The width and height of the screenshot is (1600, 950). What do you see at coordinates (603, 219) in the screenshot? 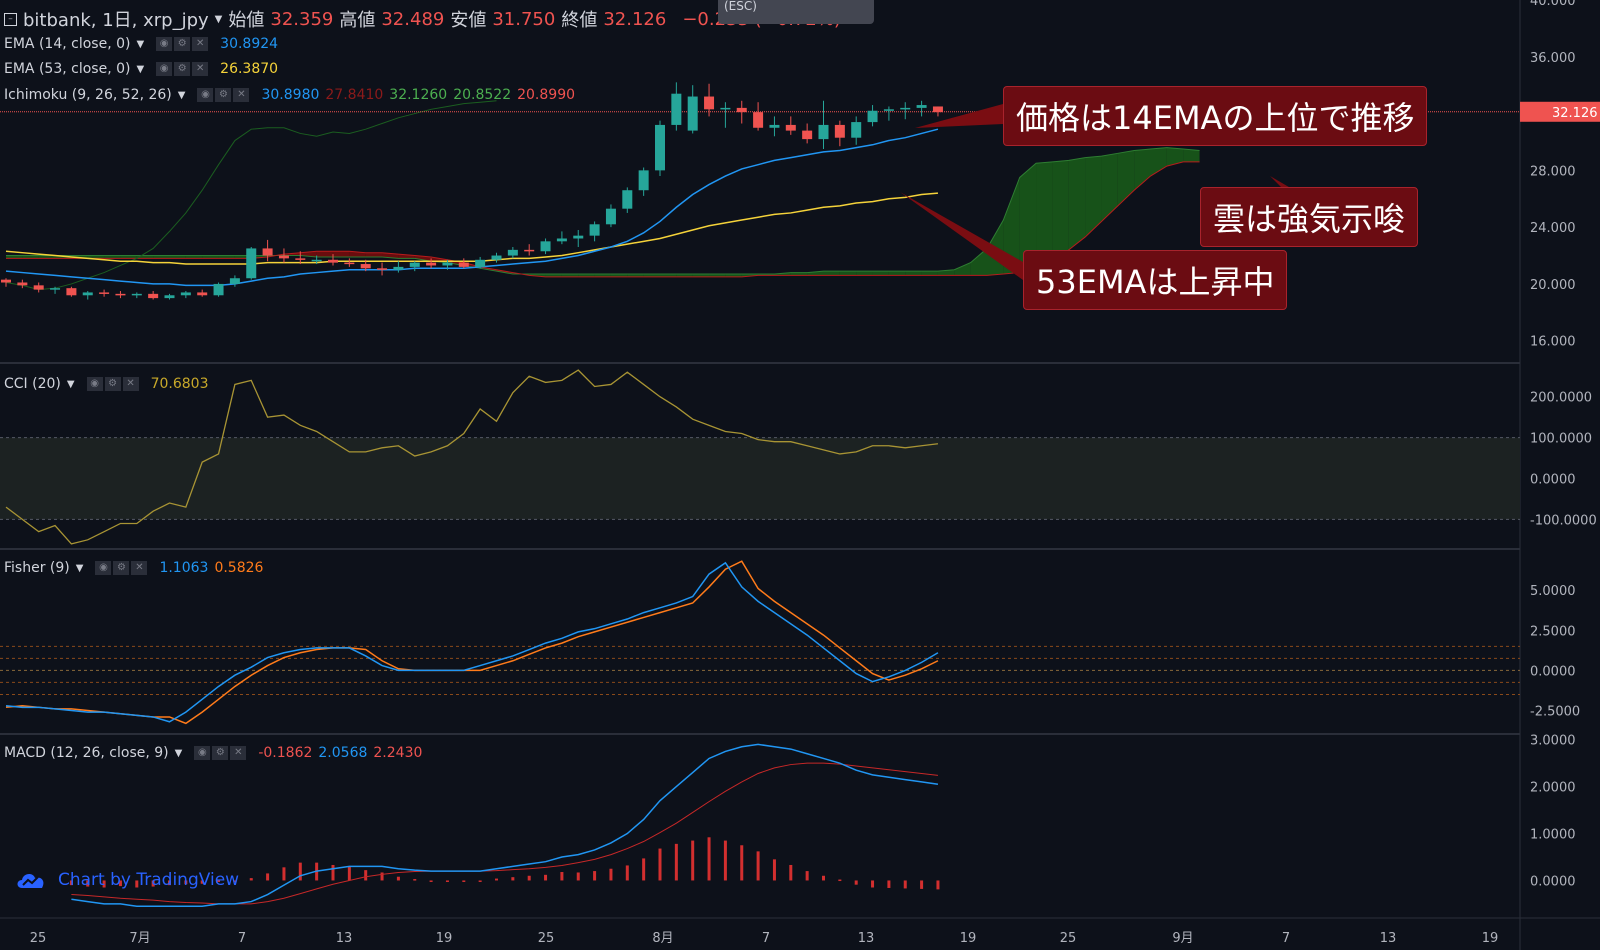
I see `kumo-lead-b-line` at bounding box center [603, 219].